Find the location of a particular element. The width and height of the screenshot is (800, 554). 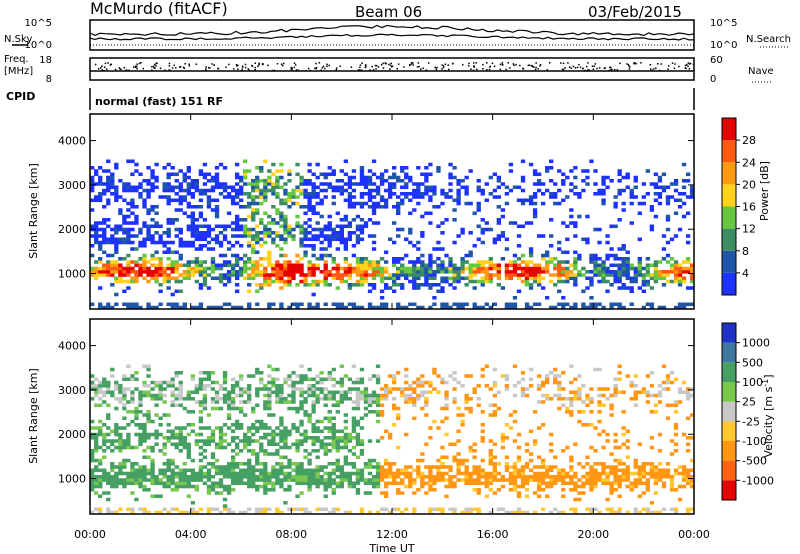

power-colorbar-label: Power [dB] is located at coordinates (764, 191).